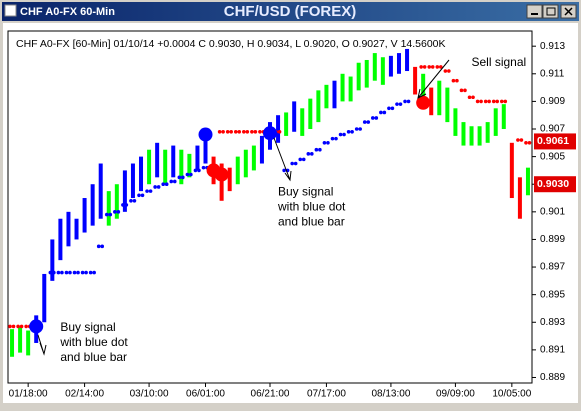  What do you see at coordinates (552, 377) in the screenshot?
I see `y-tick-label: 0.889` at bounding box center [552, 377].